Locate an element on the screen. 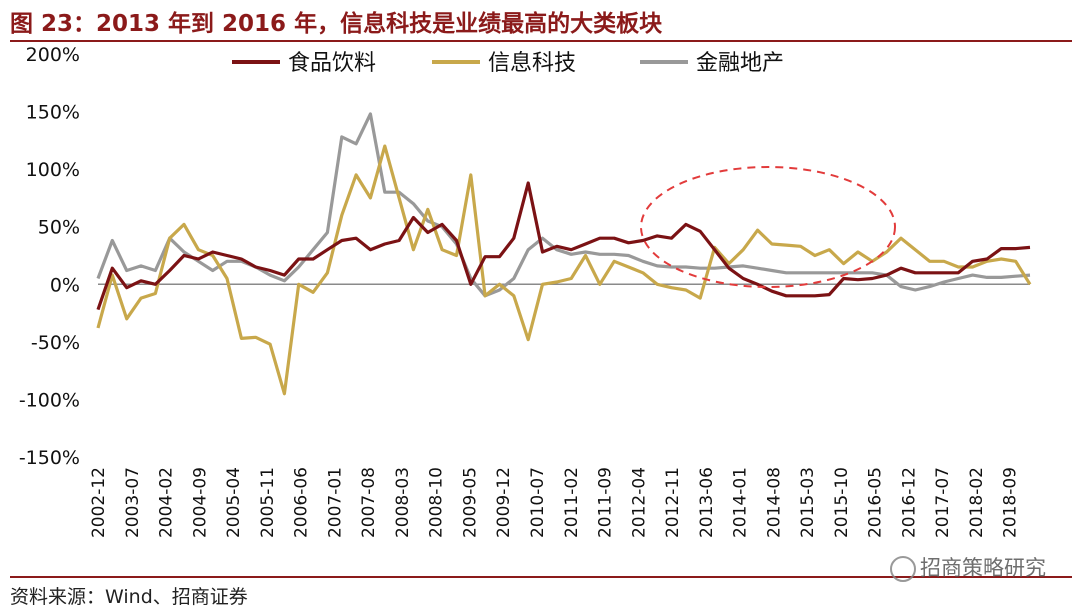  x-tick-label: 2009-05 is located at coordinates (470, 502).